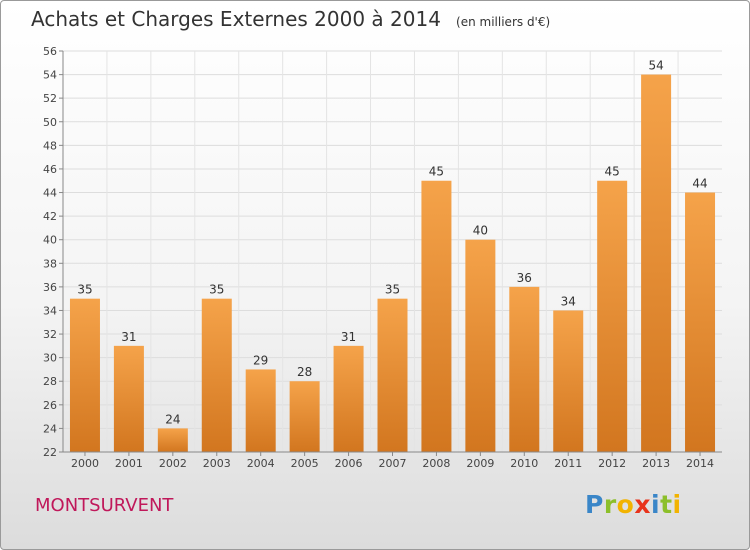  Describe the element at coordinates (85, 463) in the screenshot. I see `x-tick-label: 2000` at that location.